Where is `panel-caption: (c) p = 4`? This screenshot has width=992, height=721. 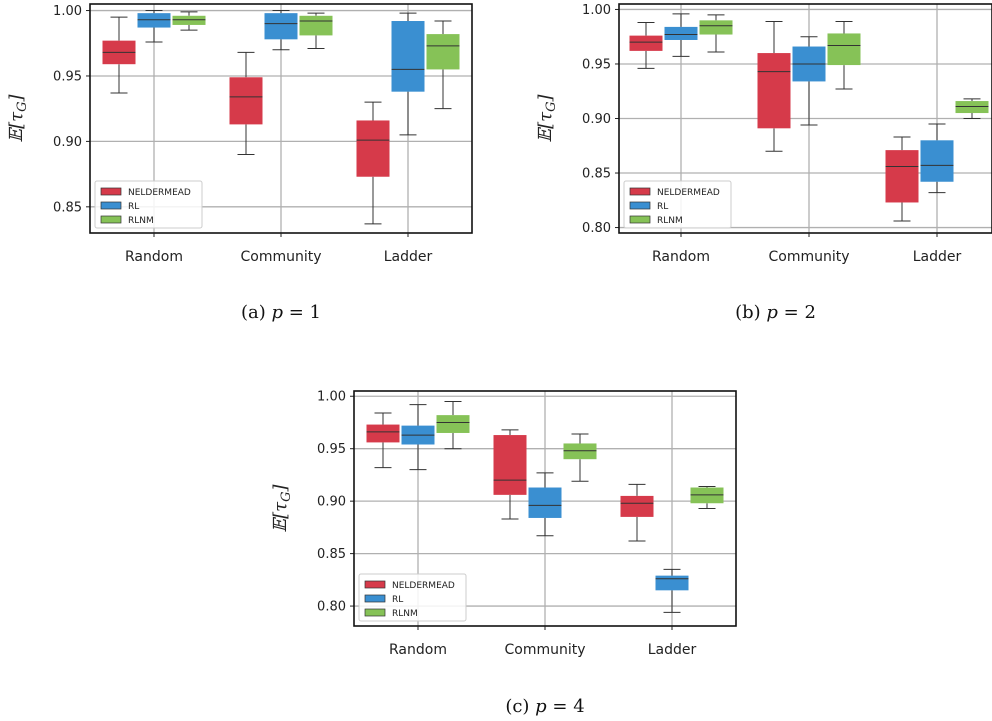 panel-caption: (c) p = 4 is located at coordinates (544, 706).